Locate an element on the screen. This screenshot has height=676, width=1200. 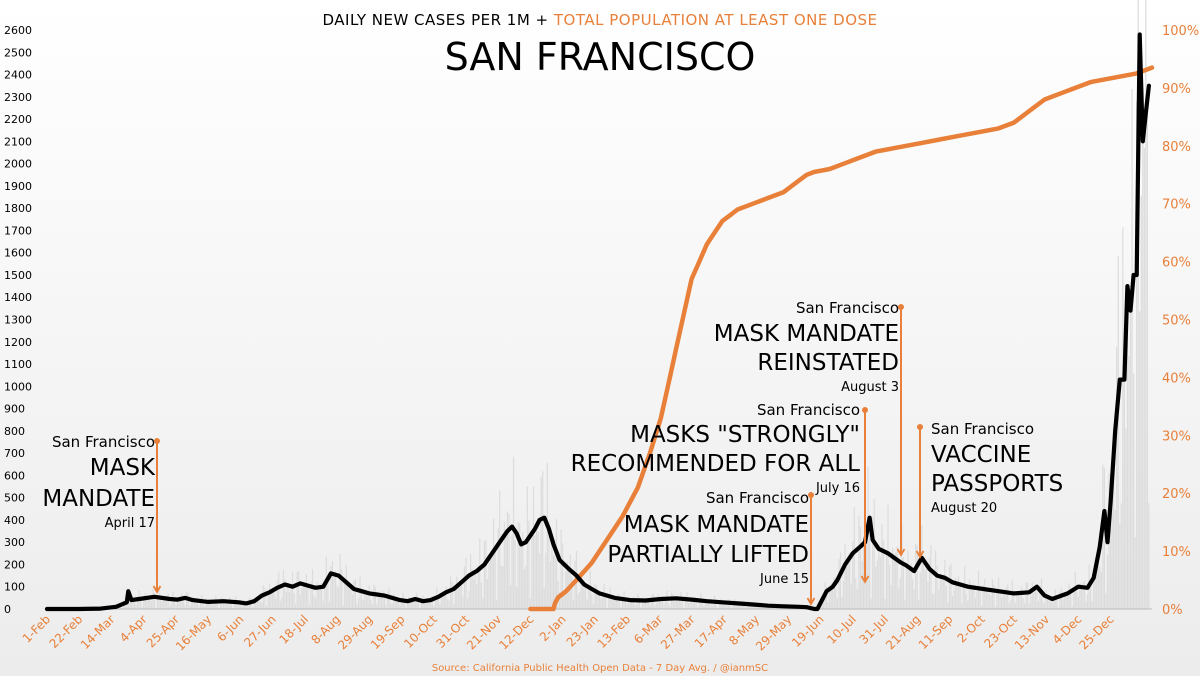
y-tick-right: 90% is located at coordinates (1176, 89).